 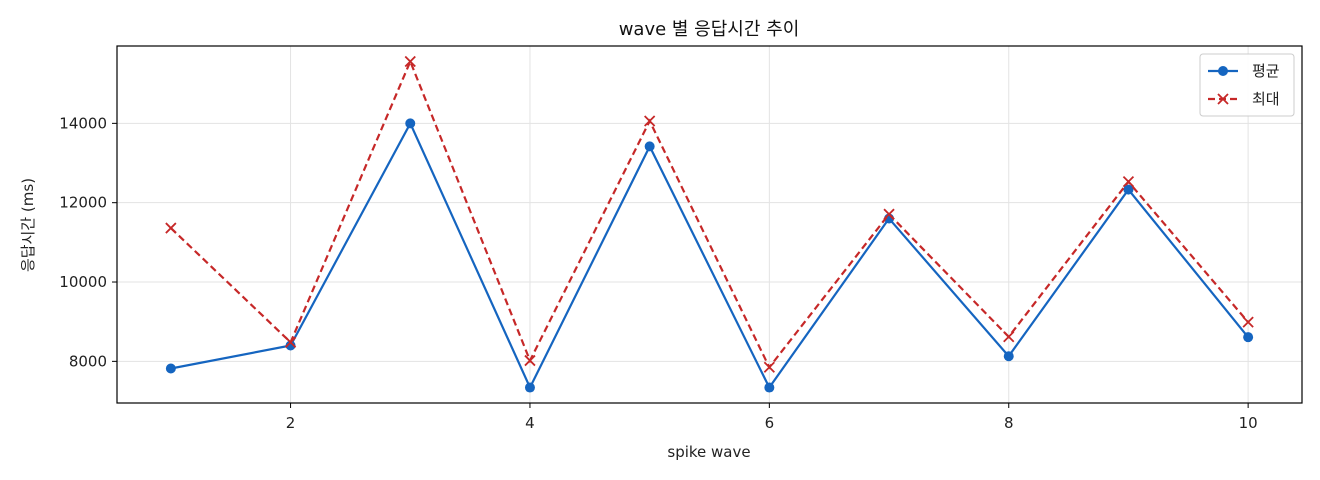 What do you see at coordinates (1266, 99) in the screenshot?
I see `legend-label: 최대` at bounding box center [1266, 99].